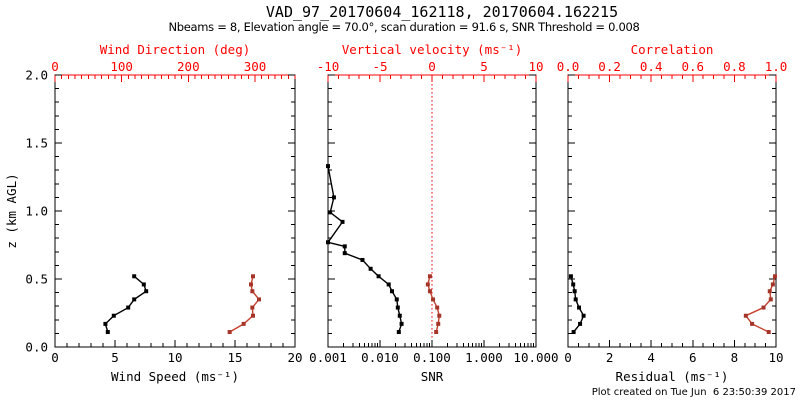 The height and width of the screenshot is (400, 800). What do you see at coordinates (36, 143) in the screenshot?
I see `y-tick-label: 1.5` at bounding box center [36, 143].